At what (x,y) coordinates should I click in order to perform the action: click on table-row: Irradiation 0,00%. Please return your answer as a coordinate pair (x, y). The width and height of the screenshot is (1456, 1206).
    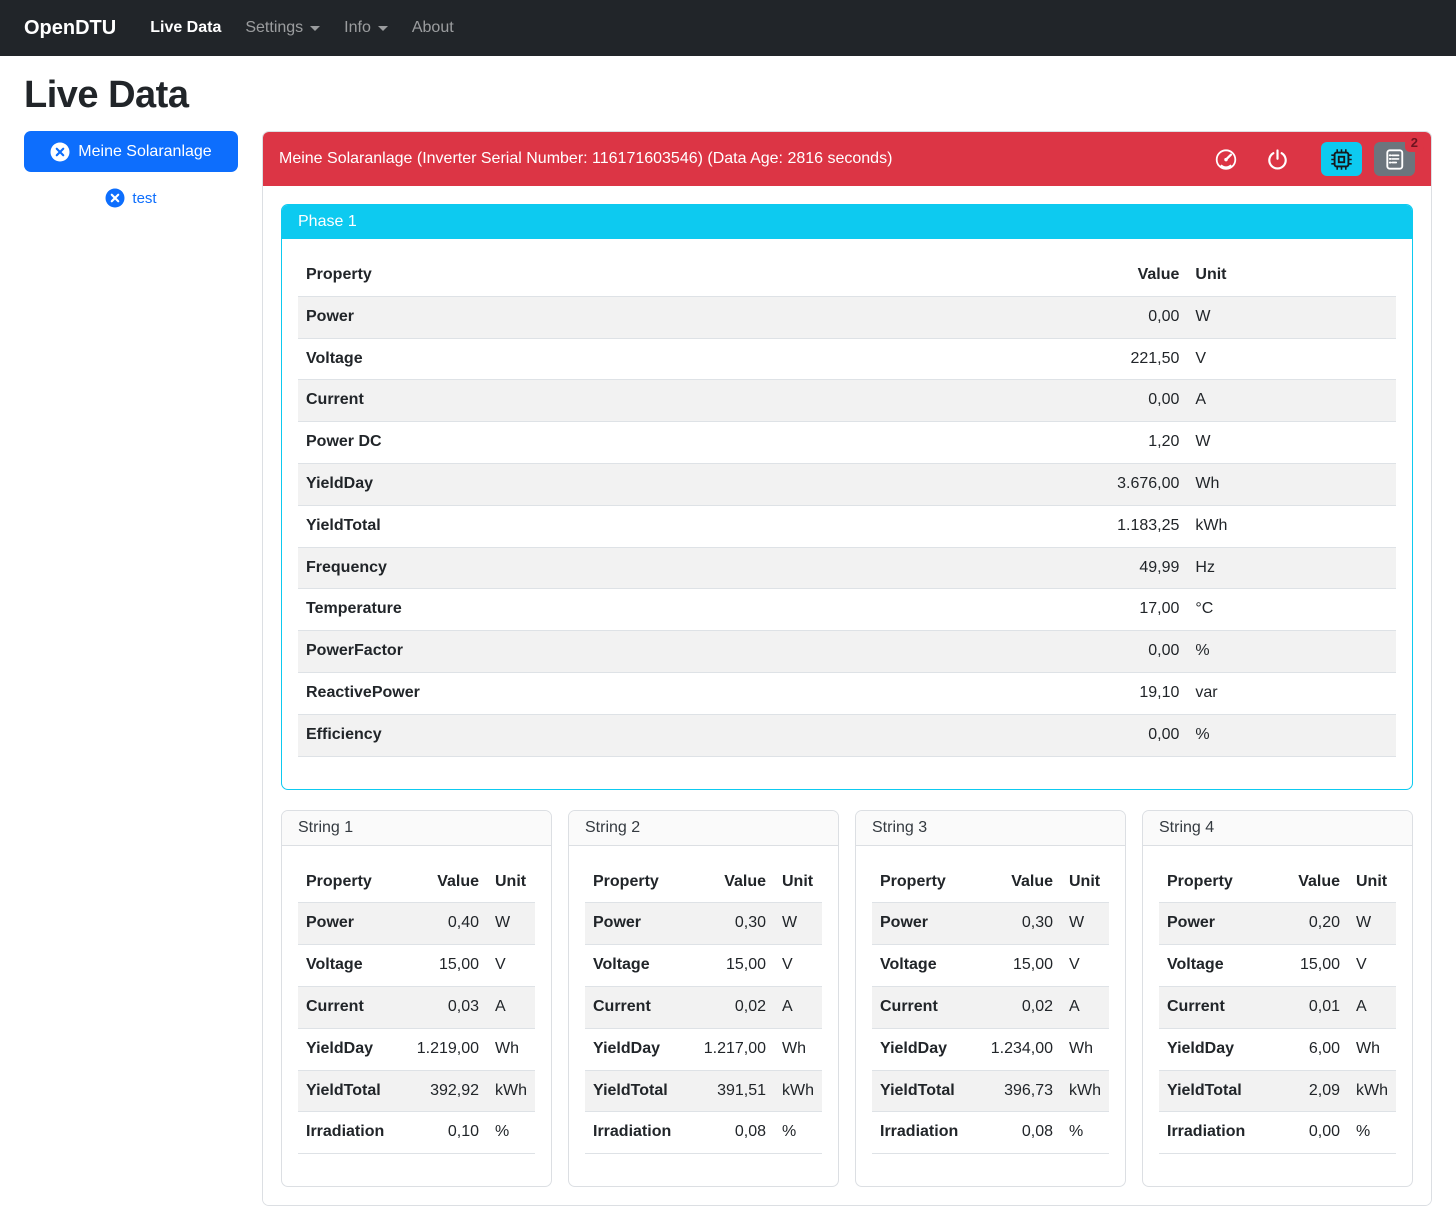
    Looking at the image, I should click on (1277, 1133).